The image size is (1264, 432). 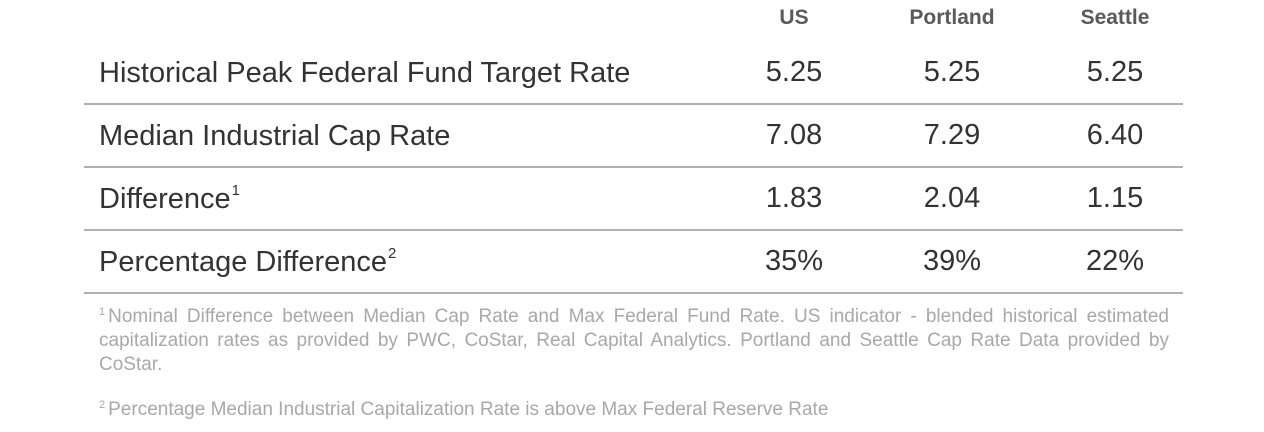 What do you see at coordinates (1115, 198) in the screenshot?
I see `cell-seattle: 1.15` at bounding box center [1115, 198].